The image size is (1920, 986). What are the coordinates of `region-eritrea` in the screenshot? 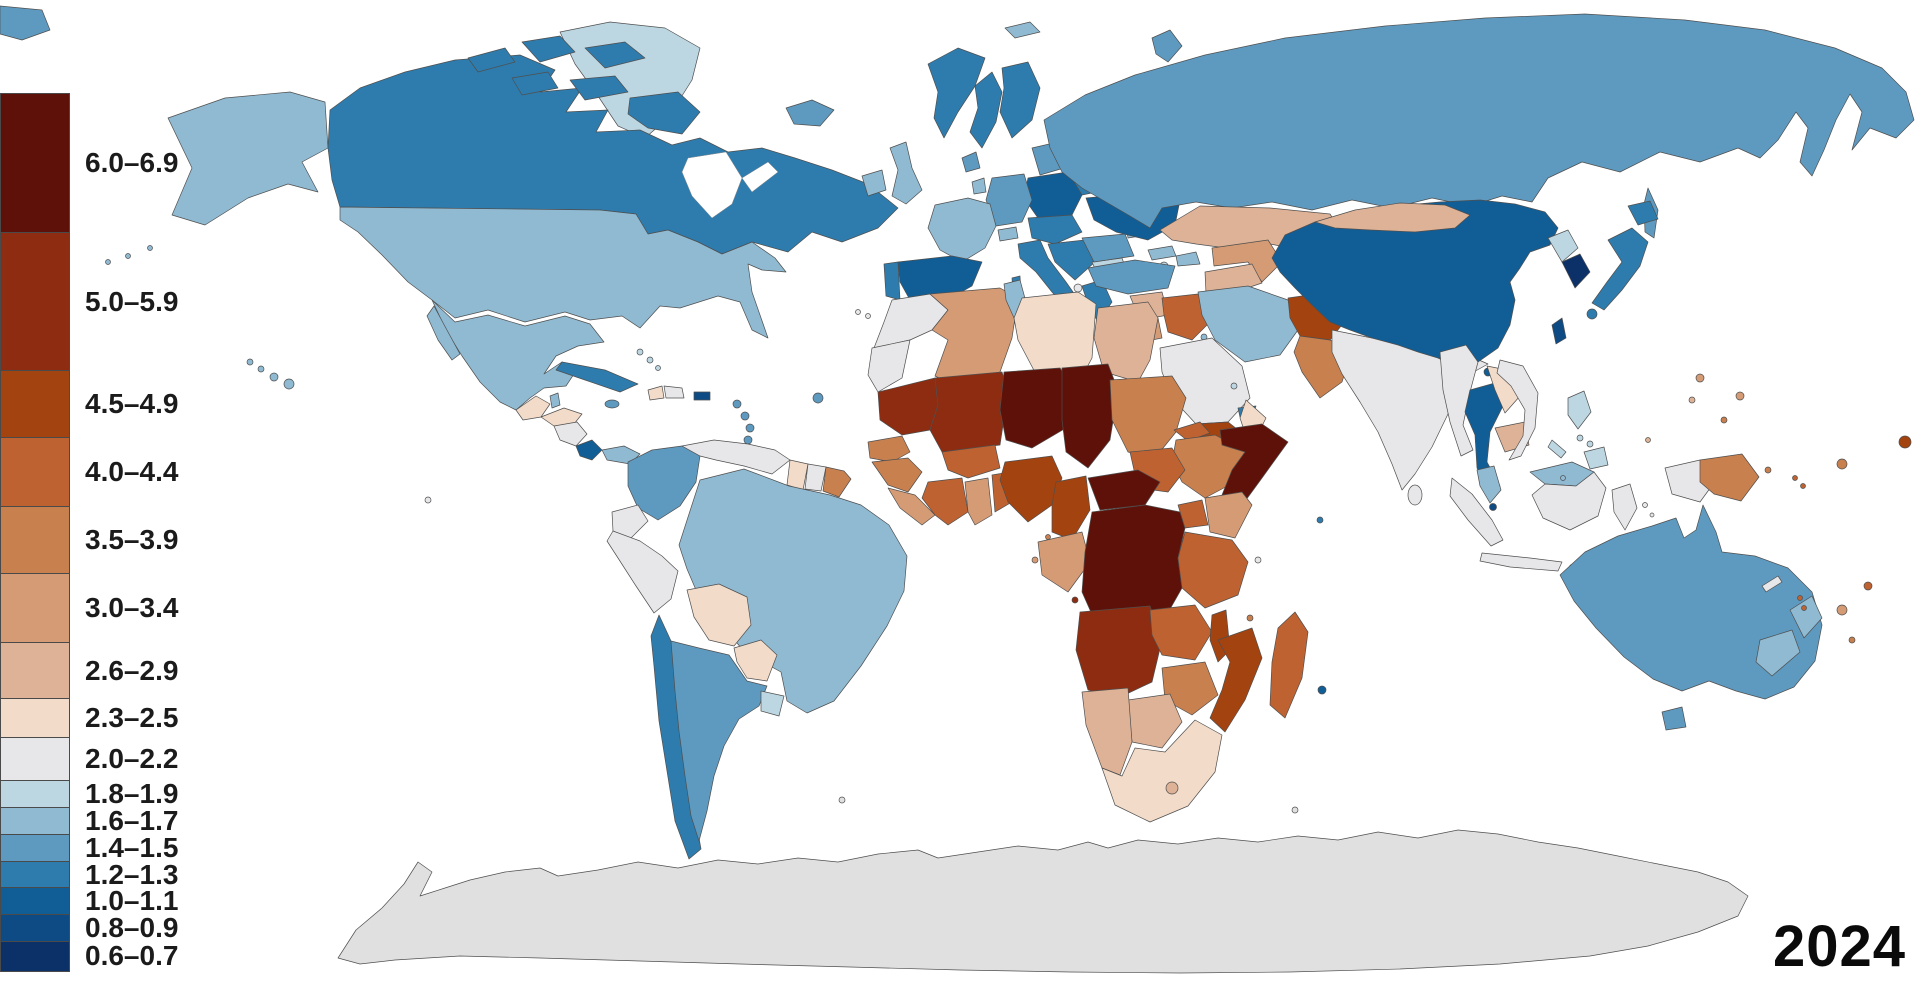 It's located at (1192, 431).